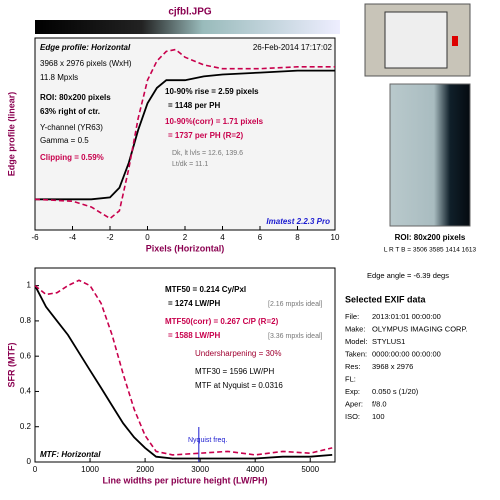 This screenshot has height=500, width=500. What do you see at coordinates (194, 335) in the screenshot?
I see `annotation: = 1588 LW/PH` at bounding box center [194, 335].